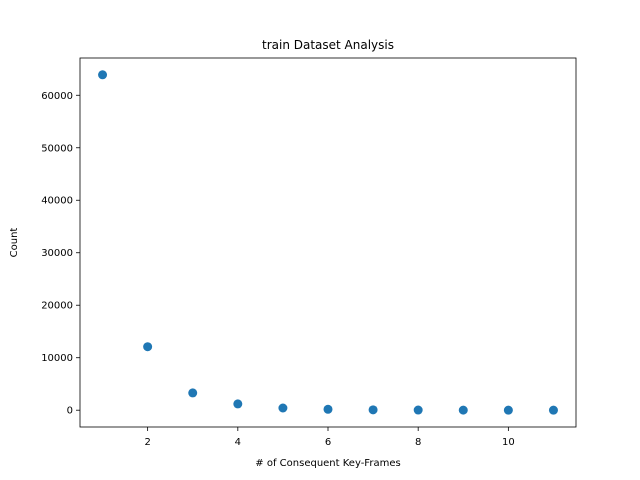 Image resolution: width=640 pixels, height=480 pixels. Describe the element at coordinates (328, 442) in the screenshot. I see `x-tick-label: 6` at that location.